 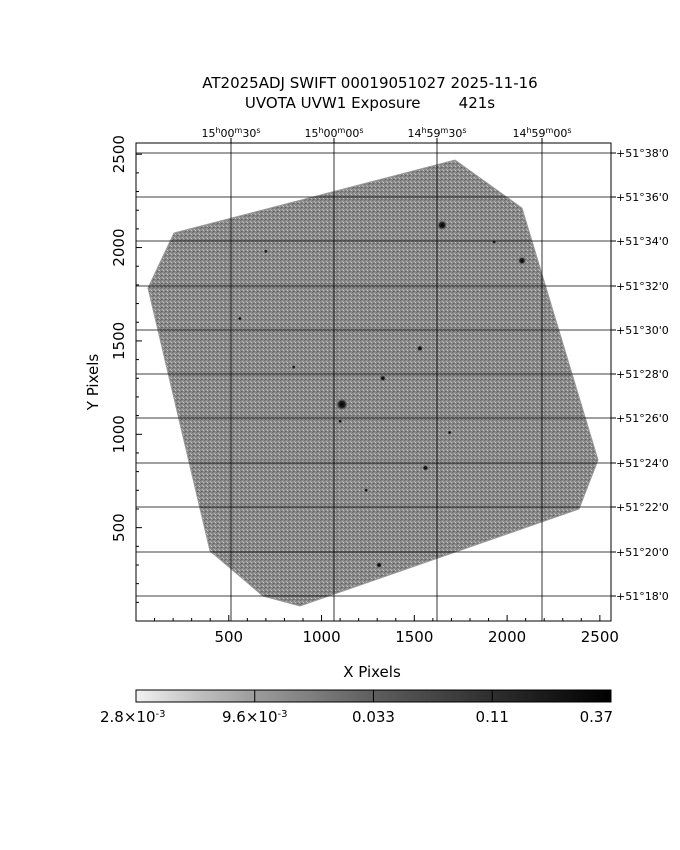 I want to click on dec-tick-label-11: +51°18'0, so click(x=642, y=596).